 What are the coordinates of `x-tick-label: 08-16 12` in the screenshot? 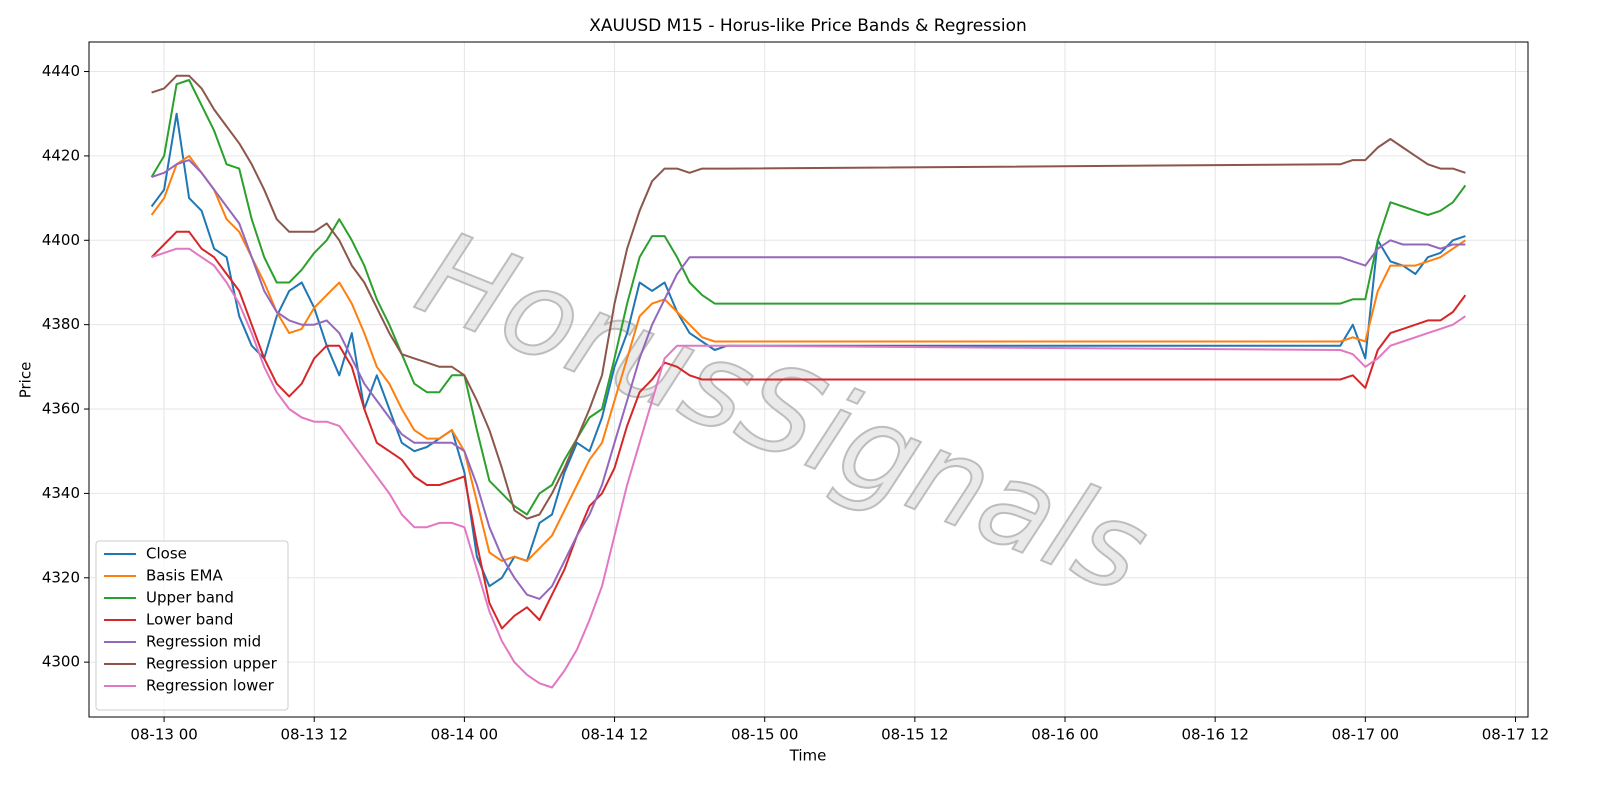 It's located at (1214, 735).